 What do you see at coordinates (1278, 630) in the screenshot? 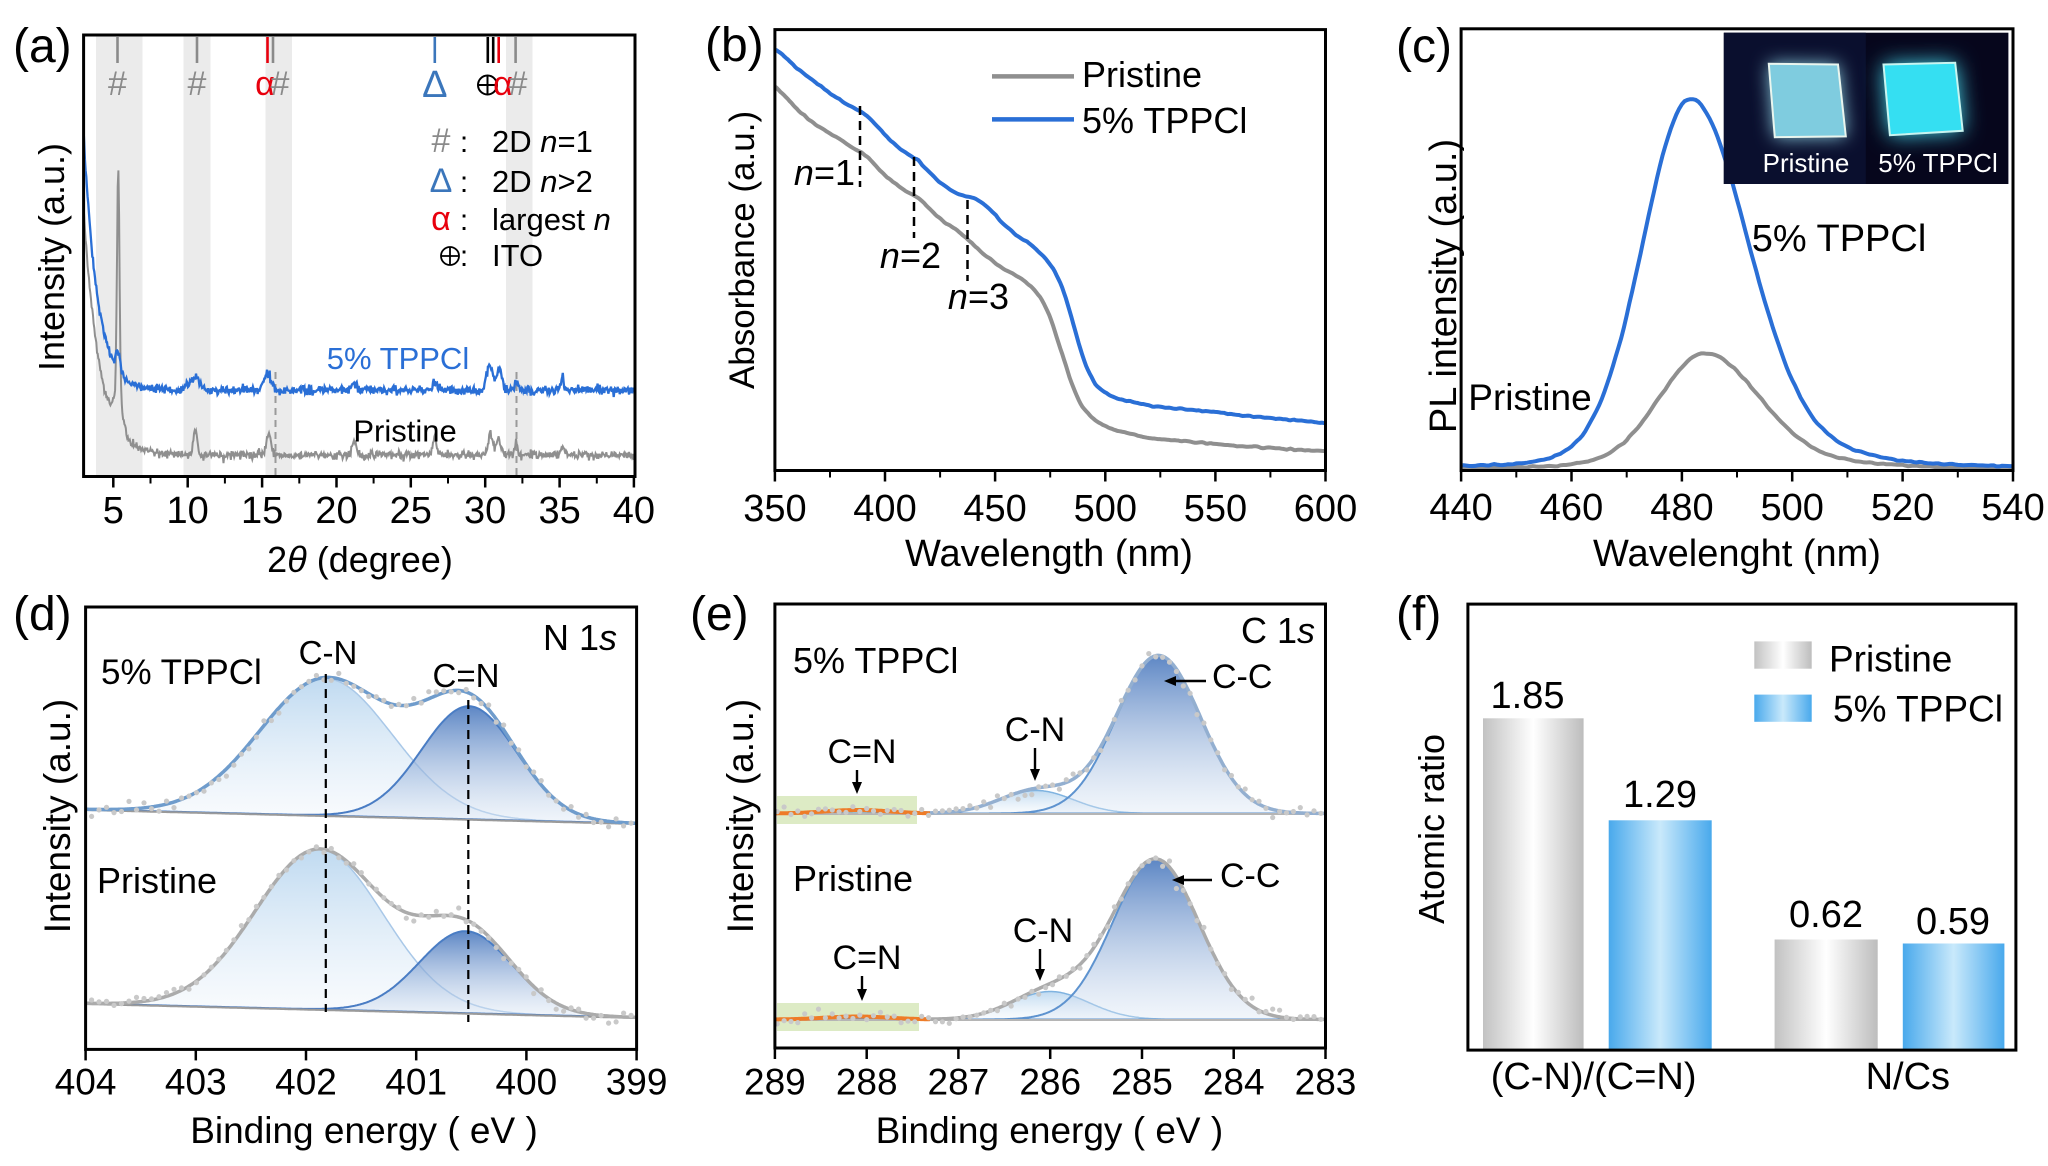
I see `svg-text: C 1s` at bounding box center [1278, 630].